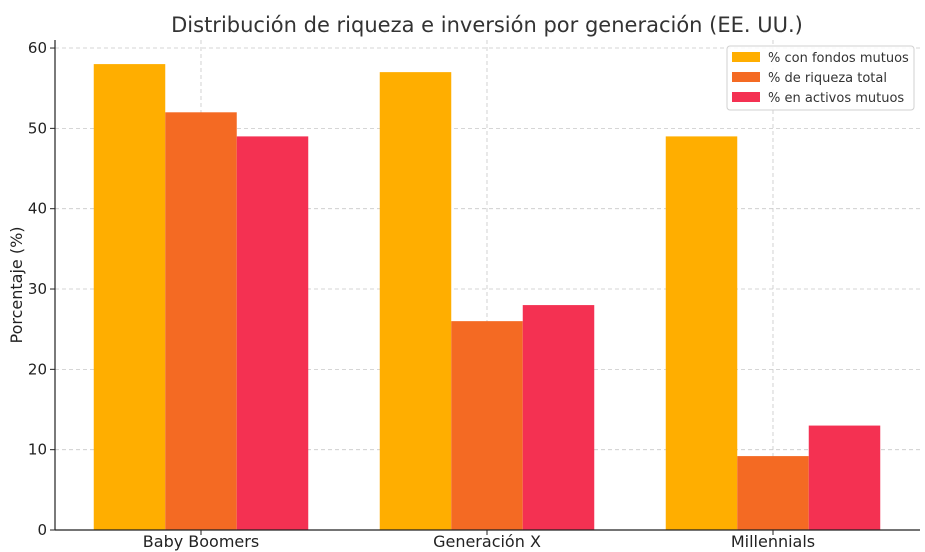 The height and width of the screenshot is (552, 925). I want to click on legend-label: % de riqueza total, so click(827, 78).